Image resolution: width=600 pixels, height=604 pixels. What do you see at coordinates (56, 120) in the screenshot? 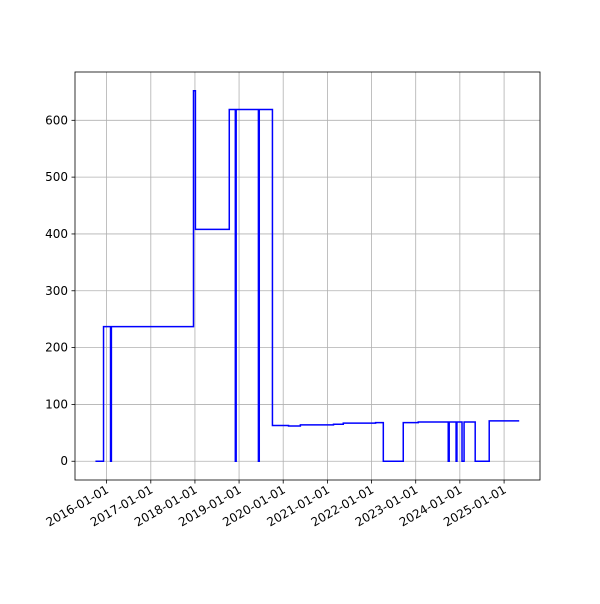
I see `y-tick-label: 600` at bounding box center [56, 120].